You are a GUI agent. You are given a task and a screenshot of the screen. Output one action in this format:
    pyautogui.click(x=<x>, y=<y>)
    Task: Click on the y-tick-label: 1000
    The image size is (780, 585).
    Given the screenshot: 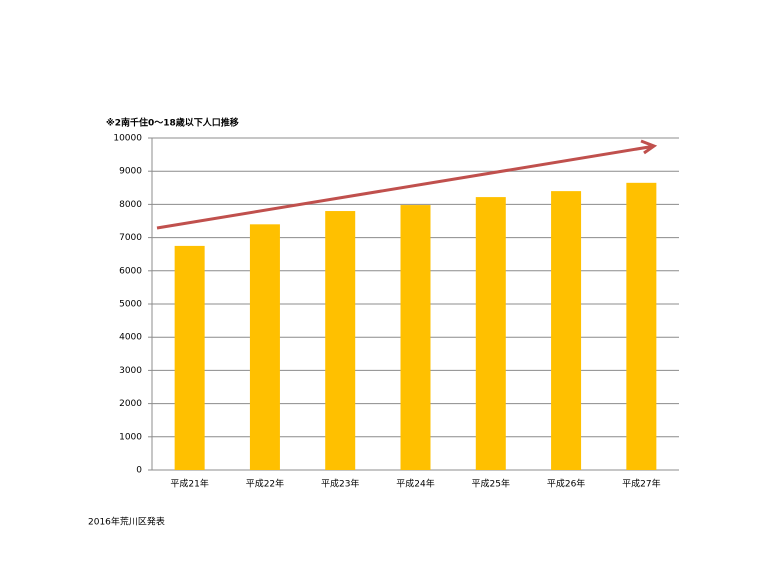 What is the action you would take?
    pyautogui.click(x=130, y=437)
    